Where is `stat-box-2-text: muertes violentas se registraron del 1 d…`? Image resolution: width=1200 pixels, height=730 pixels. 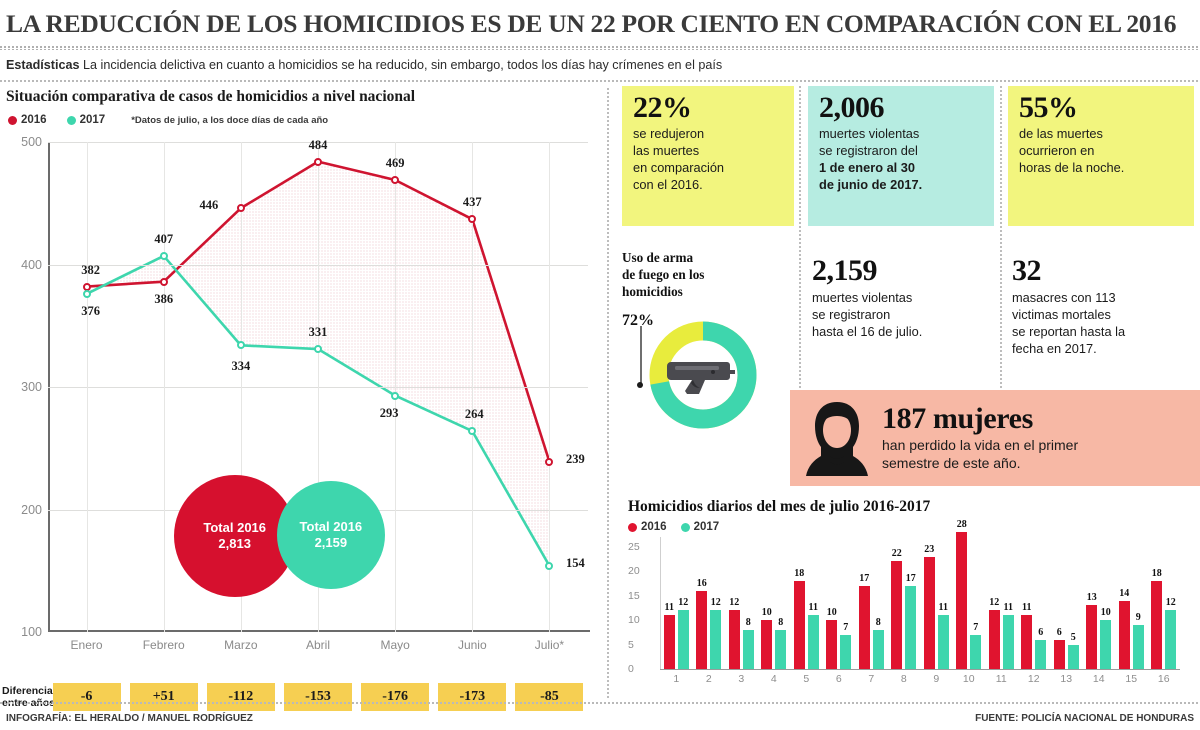 stat-box-2-text: muertes violentas se registraron del 1 d… is located at coordinates (901, 160).